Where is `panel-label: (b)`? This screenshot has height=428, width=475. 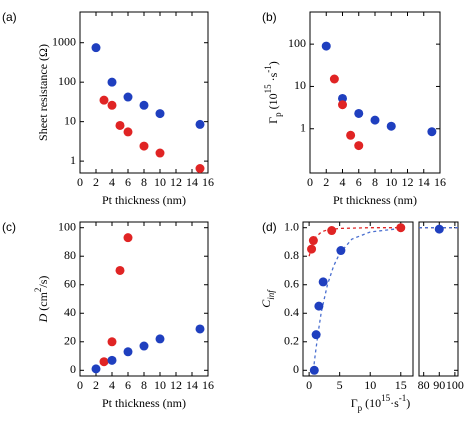 panel-label: (b) is located at coordinates (269, 17).